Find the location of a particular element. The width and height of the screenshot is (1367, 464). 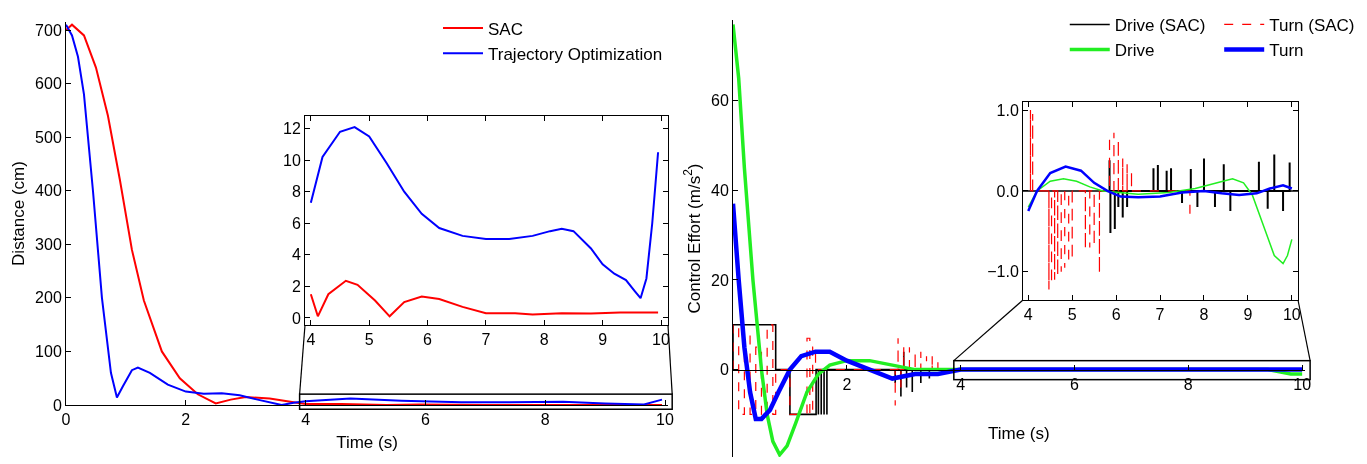

y-tick-label: 4 is located at coordinates (296, 255).